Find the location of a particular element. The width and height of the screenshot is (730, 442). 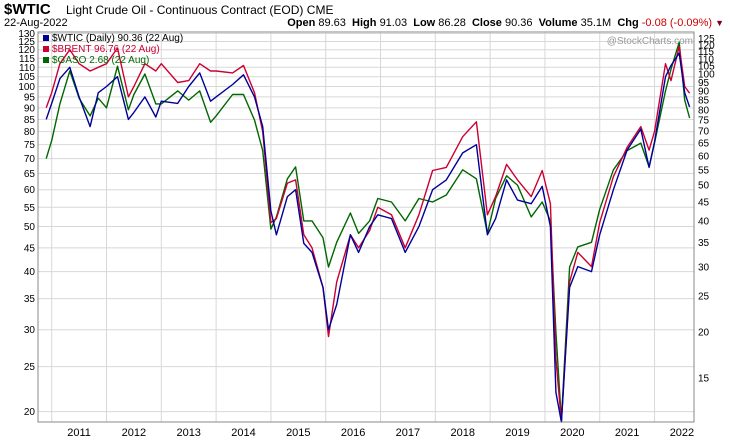

left-tick-label: 45 is located at coordinates (30, 248).